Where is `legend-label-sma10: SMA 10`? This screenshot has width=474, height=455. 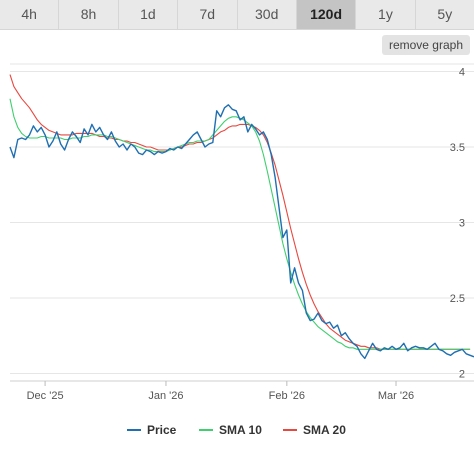 legend-label-sma10: SMA 10 is located at coordinates (240, 430).